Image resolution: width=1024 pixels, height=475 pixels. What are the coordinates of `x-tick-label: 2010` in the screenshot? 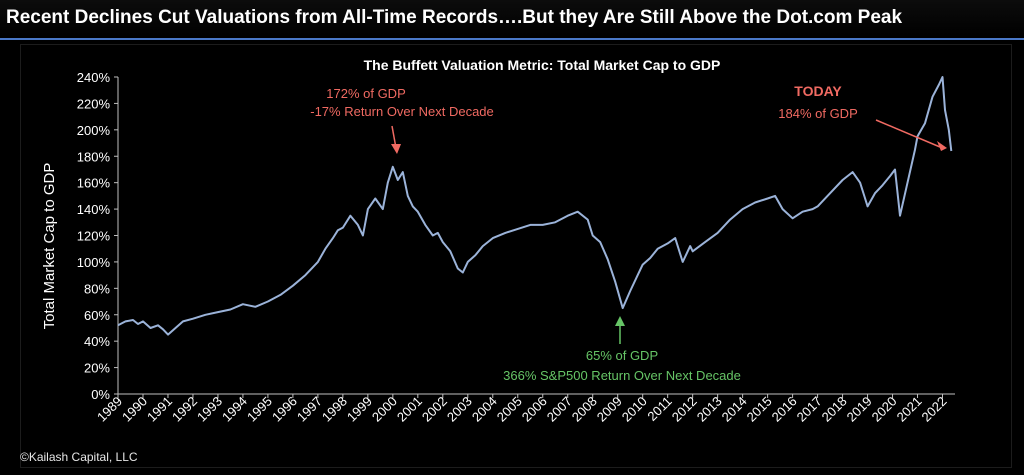 It's located at (634, 409).